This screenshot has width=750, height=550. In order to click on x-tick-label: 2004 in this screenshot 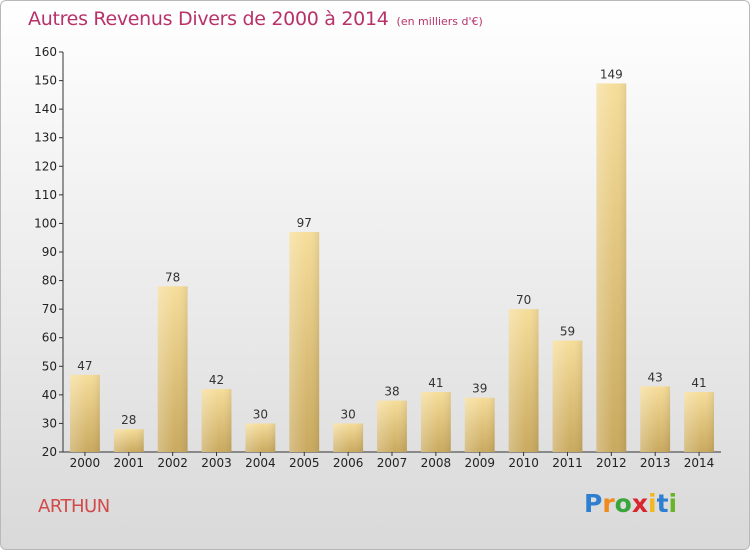, I will do `click(260, 463)`.